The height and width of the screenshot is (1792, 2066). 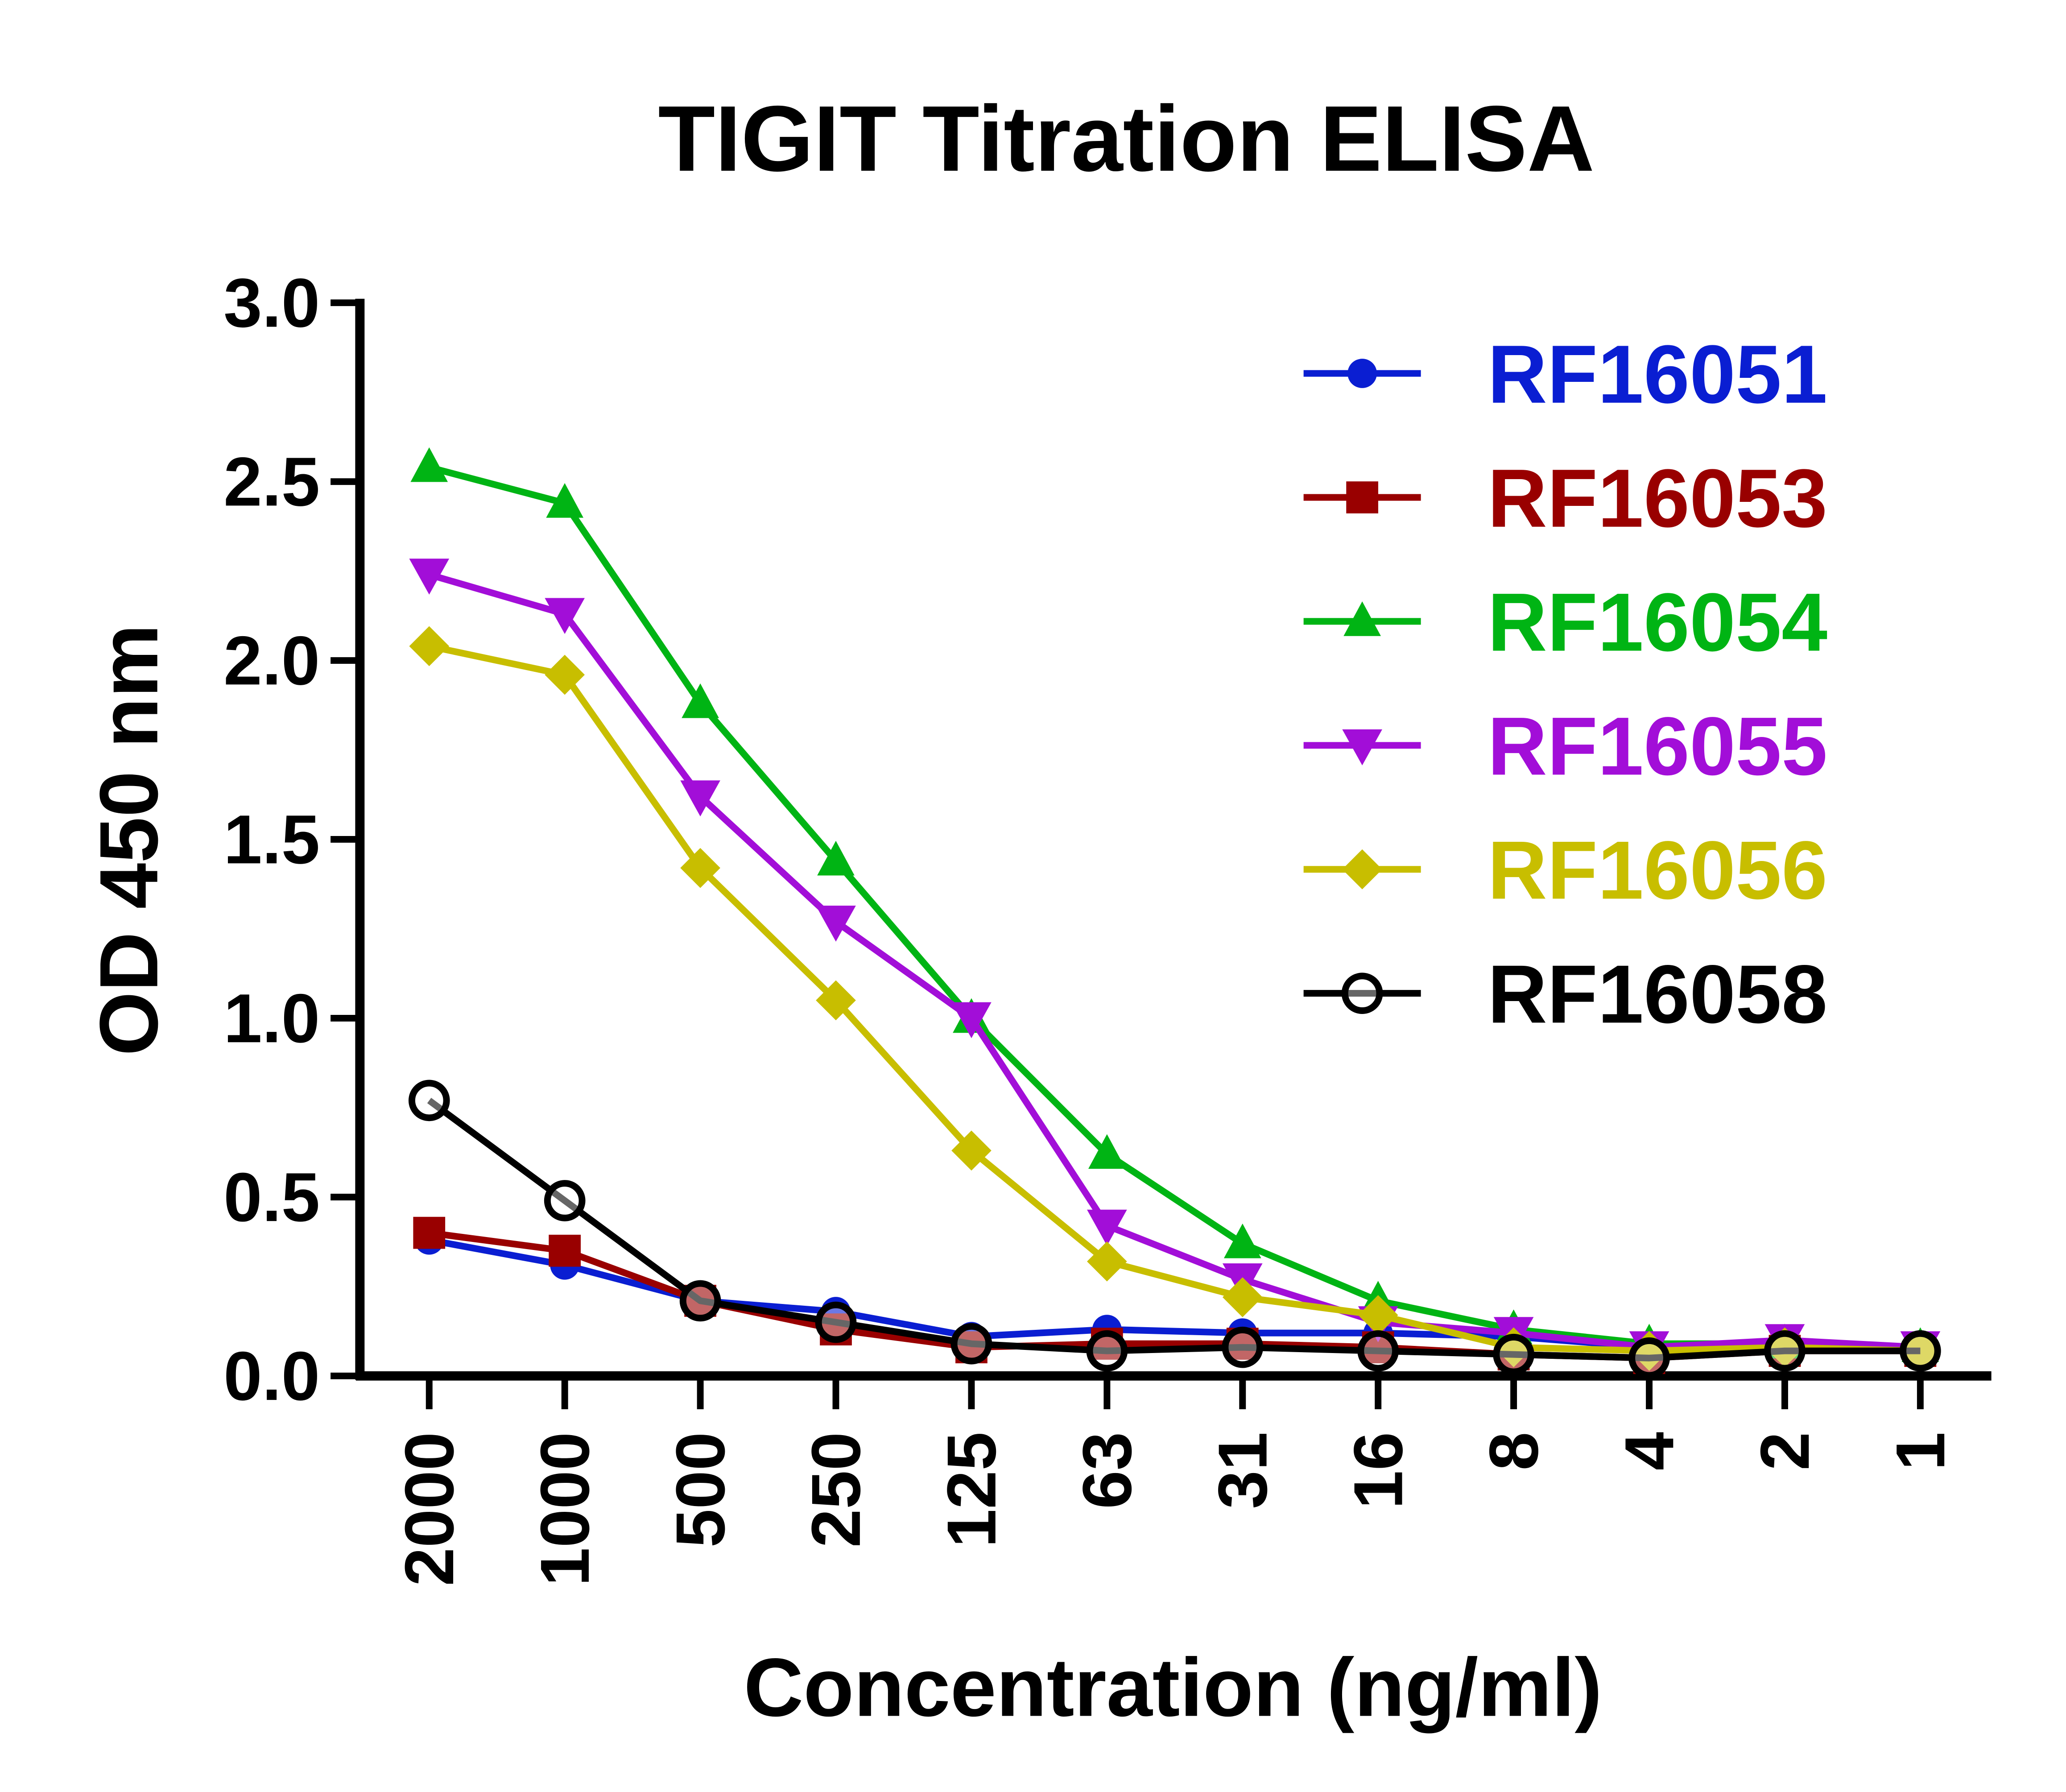 I want to click on legend-entry: RF16058, so click(x=1565, y=994).